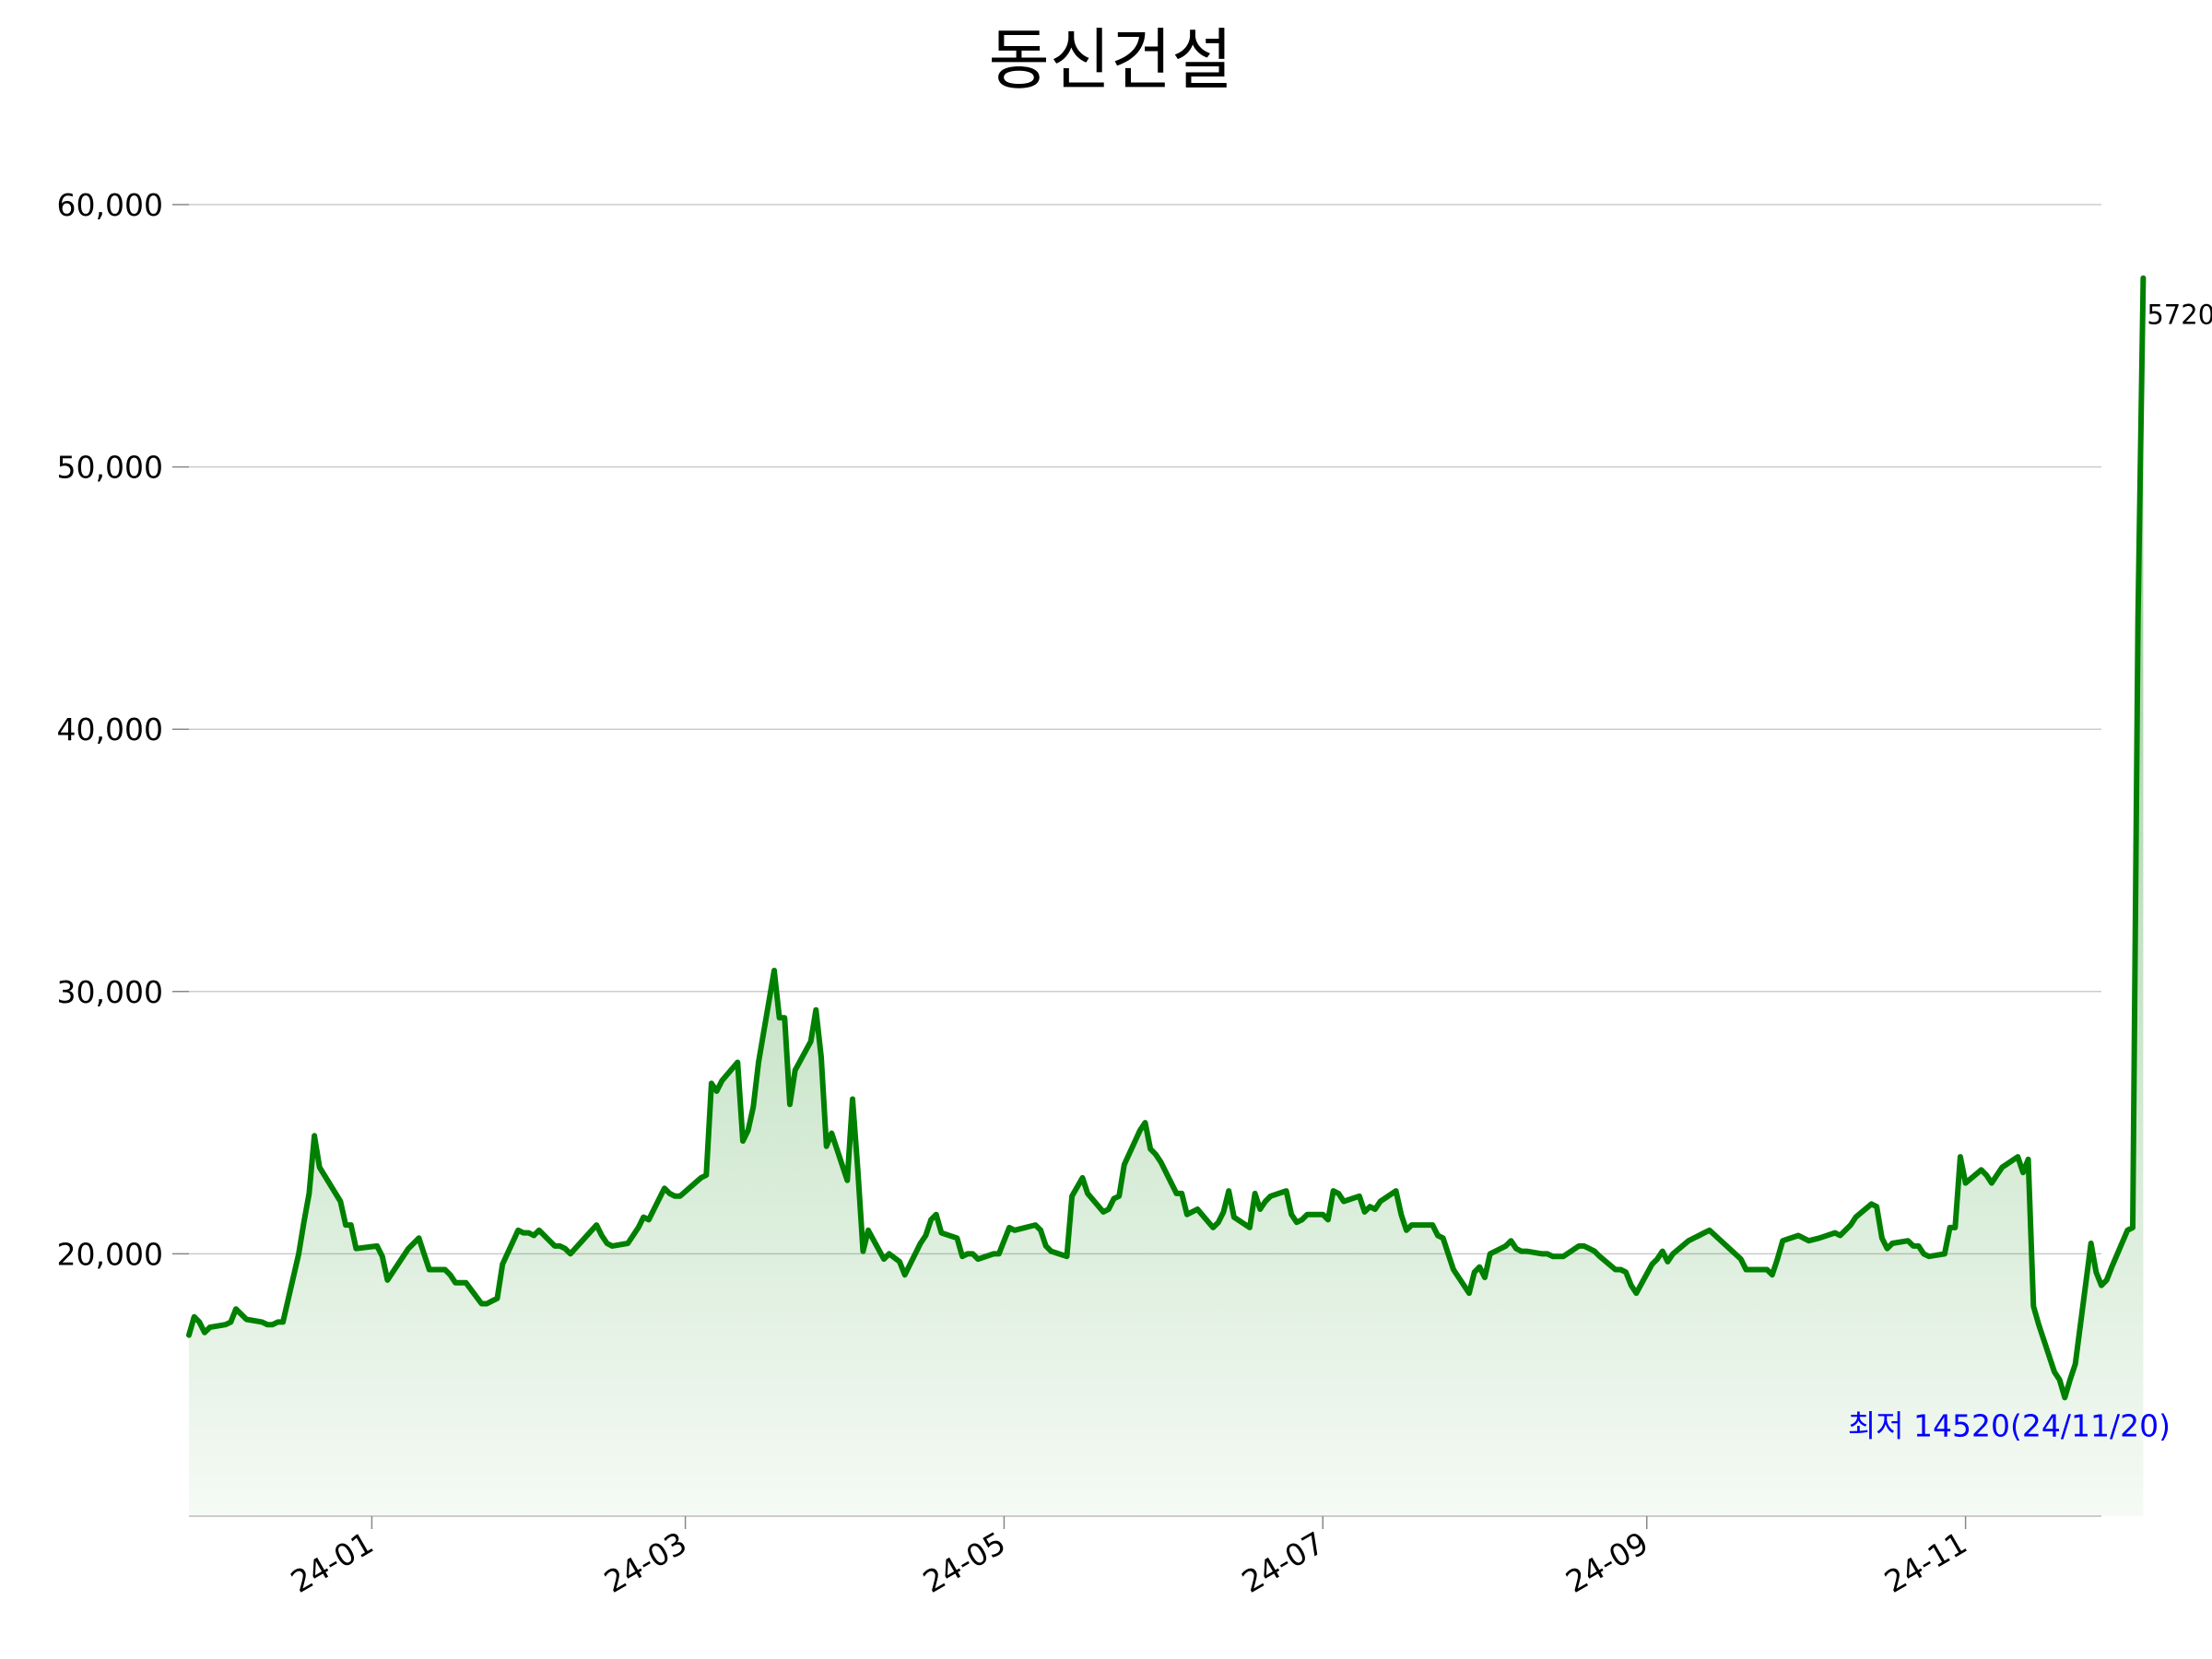 This screenshot has height=1659, width=2212. What do you see at coordinates (110, 729) in the screenshot?
I see `y-tick-label: 40,000` at bounding box center [110, 729].